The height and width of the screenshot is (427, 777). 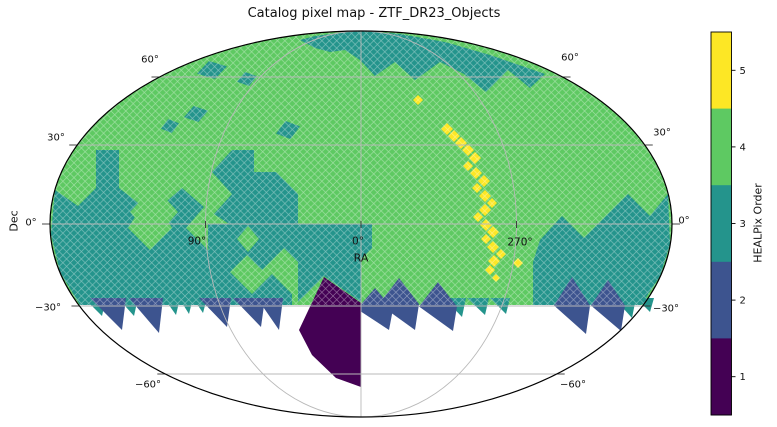 I want to click on colorbar-label: HEALPix Order, so click(x=758, y=223).